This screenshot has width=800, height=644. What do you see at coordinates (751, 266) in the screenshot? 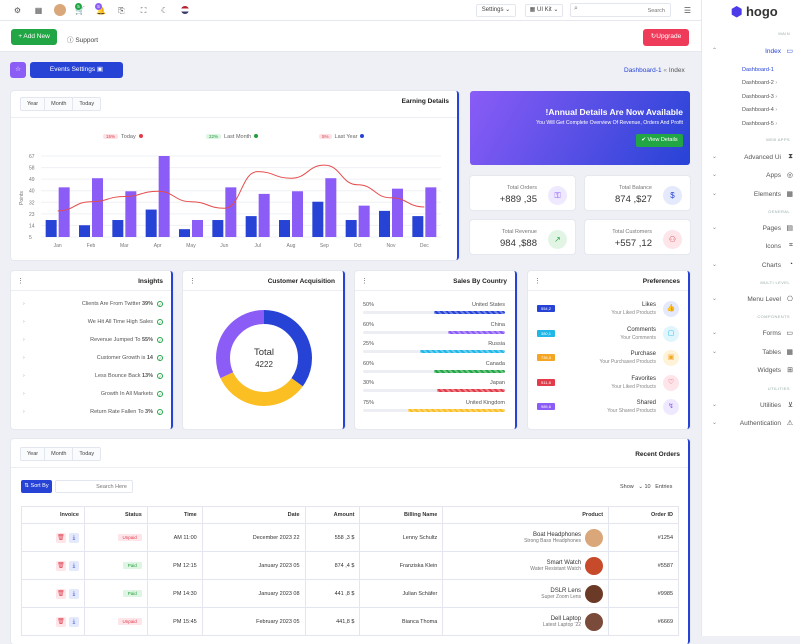
I see `sidebar-item-charts: ⌄ Charts ◔` at bounding box center [751, 266].